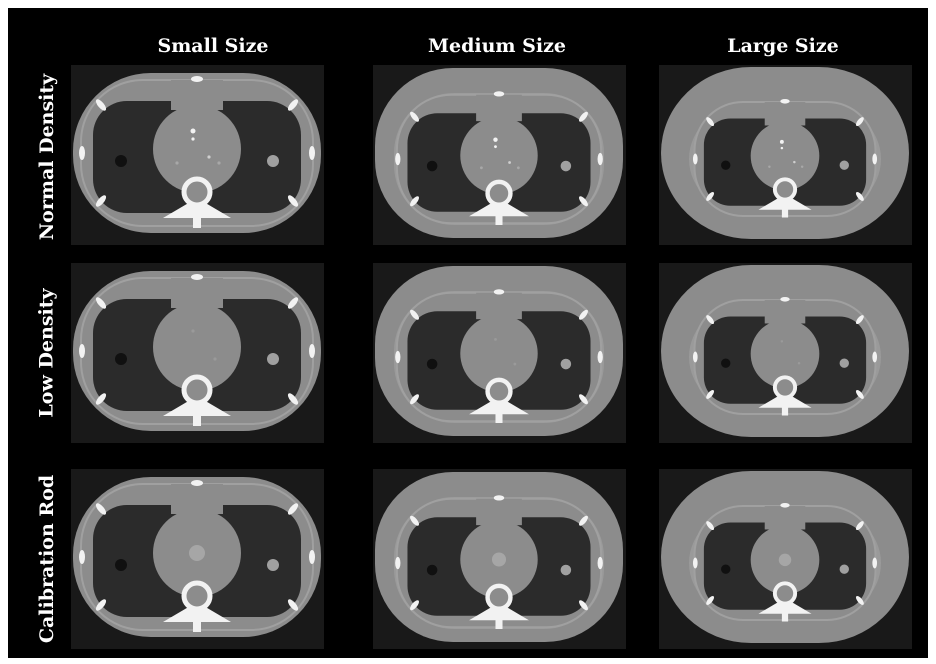  I want to click on phantom-panel-low-density-medium-size, so click(499, 353).